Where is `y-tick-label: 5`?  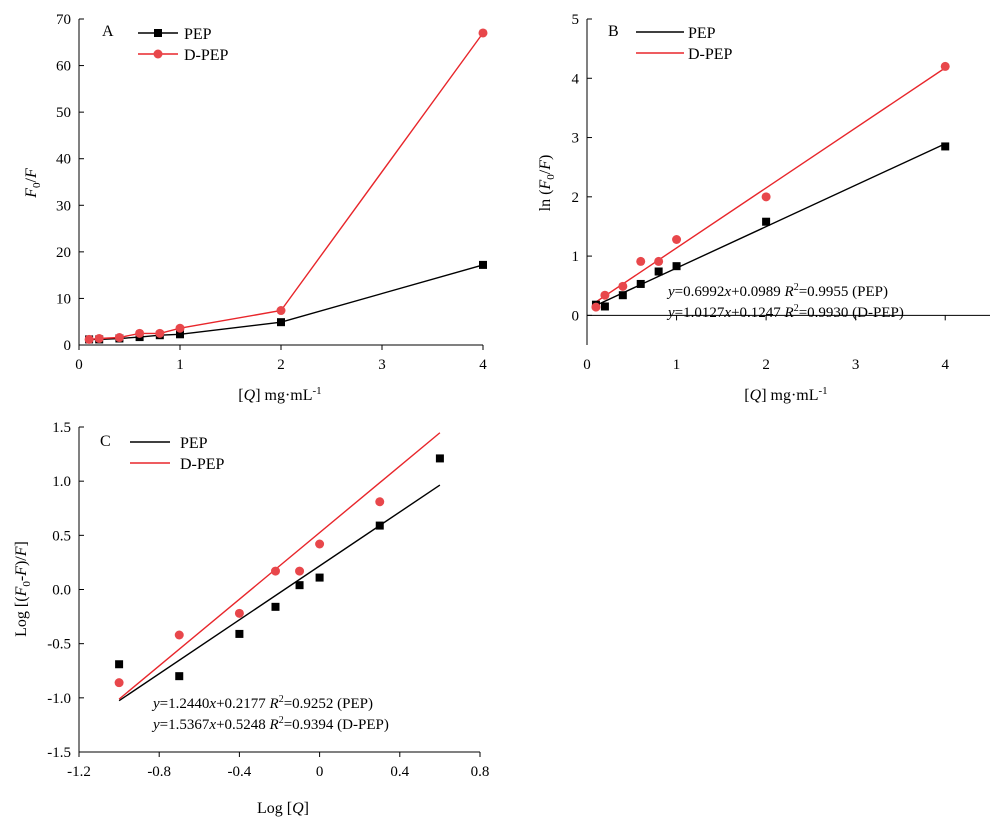 y-tick-label: 5 is located at coordinates (576, 20).